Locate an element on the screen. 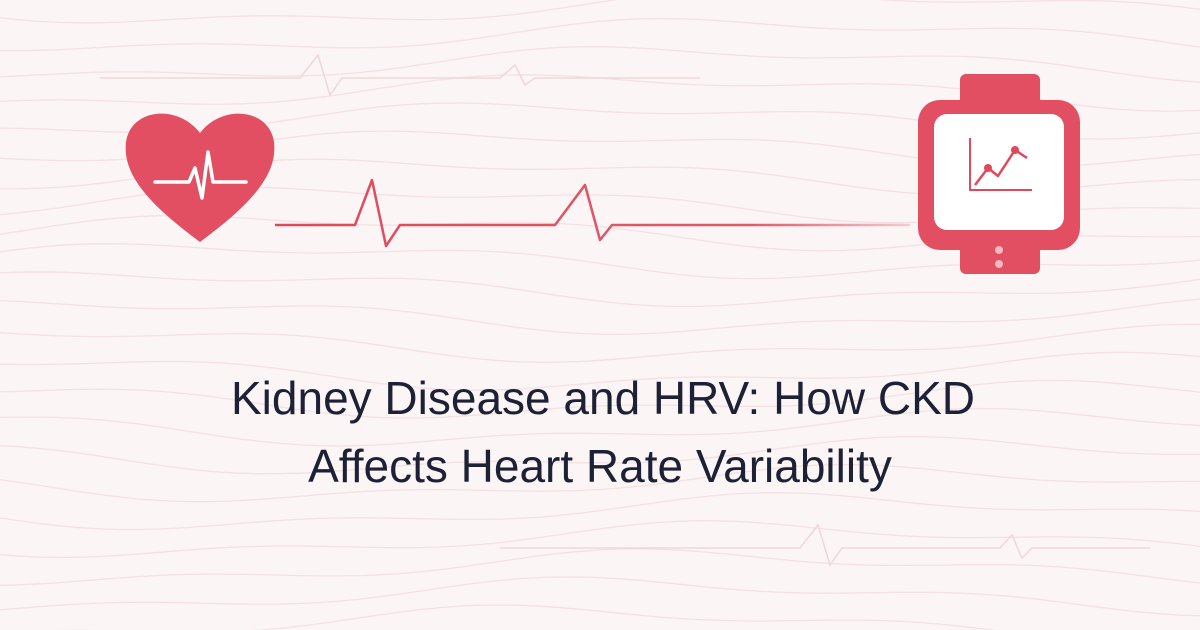  heart-pulse is located at coordinates (200, 175).